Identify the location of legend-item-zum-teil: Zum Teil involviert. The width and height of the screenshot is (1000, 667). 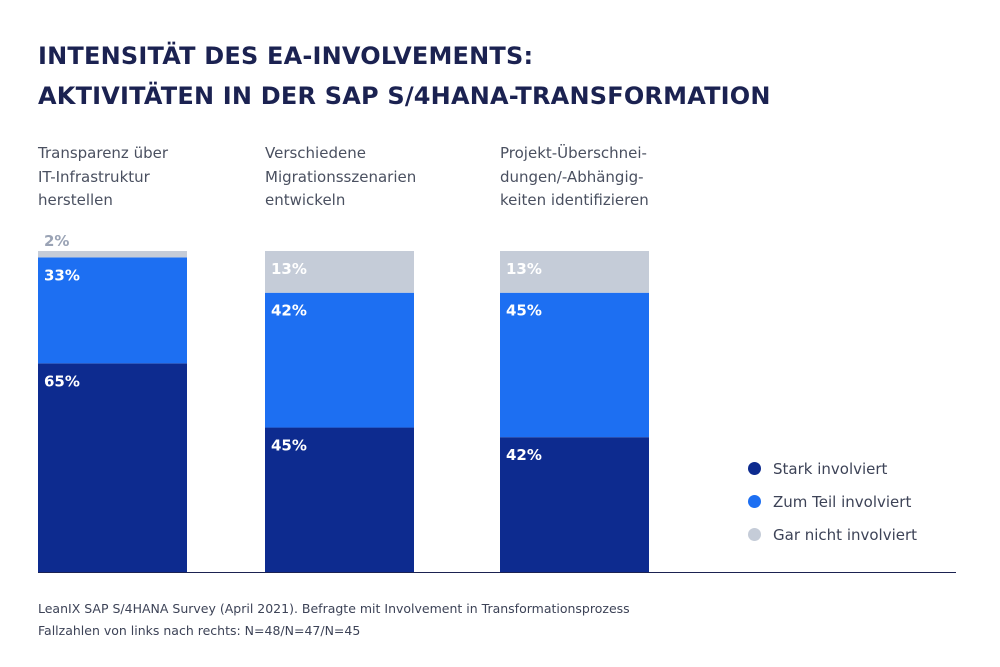
(832, 501).